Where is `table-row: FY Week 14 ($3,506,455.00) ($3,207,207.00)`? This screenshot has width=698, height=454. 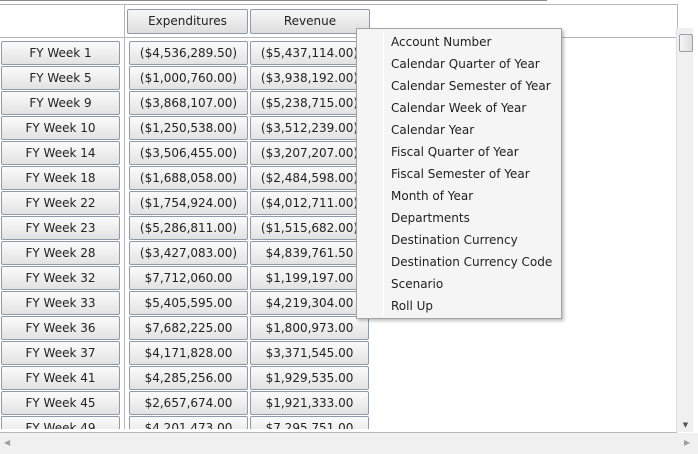
table-row: FY Week 14 ($3,506,455.00) ($3,207,207.00) is located at coordinates (186, 153).